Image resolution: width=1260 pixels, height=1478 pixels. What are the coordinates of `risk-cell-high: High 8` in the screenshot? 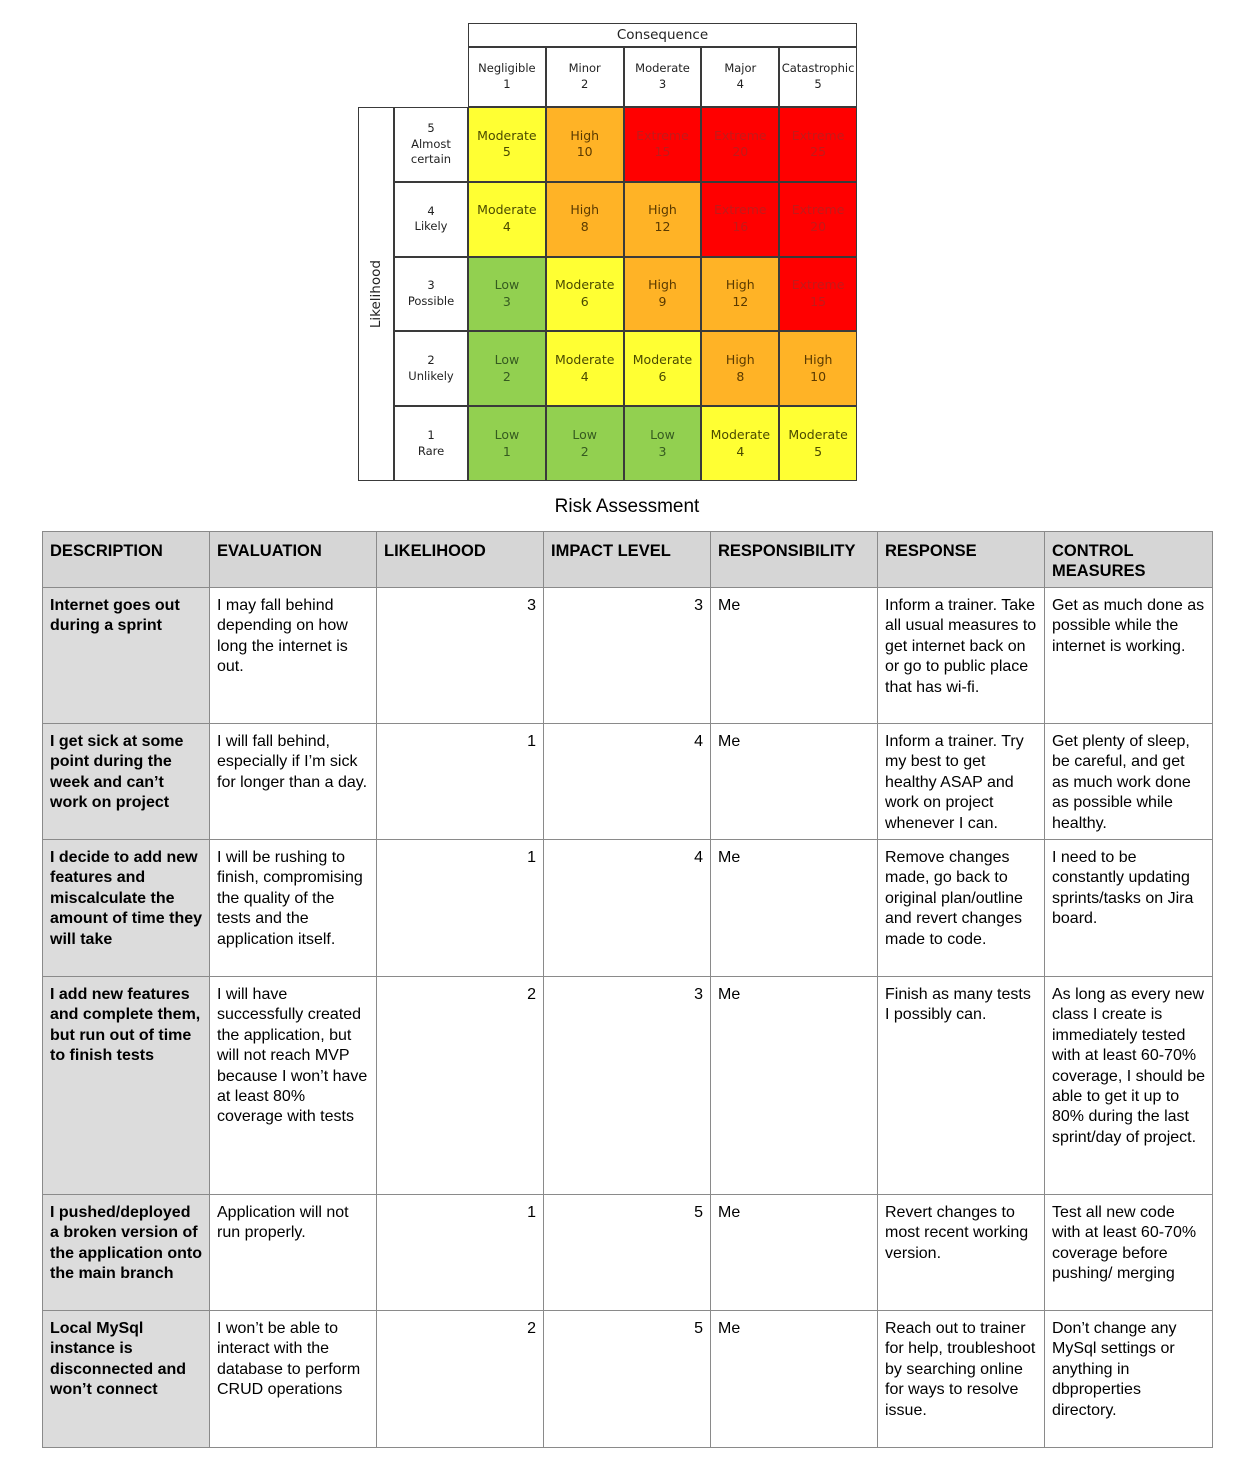 It's located at (584, 219).